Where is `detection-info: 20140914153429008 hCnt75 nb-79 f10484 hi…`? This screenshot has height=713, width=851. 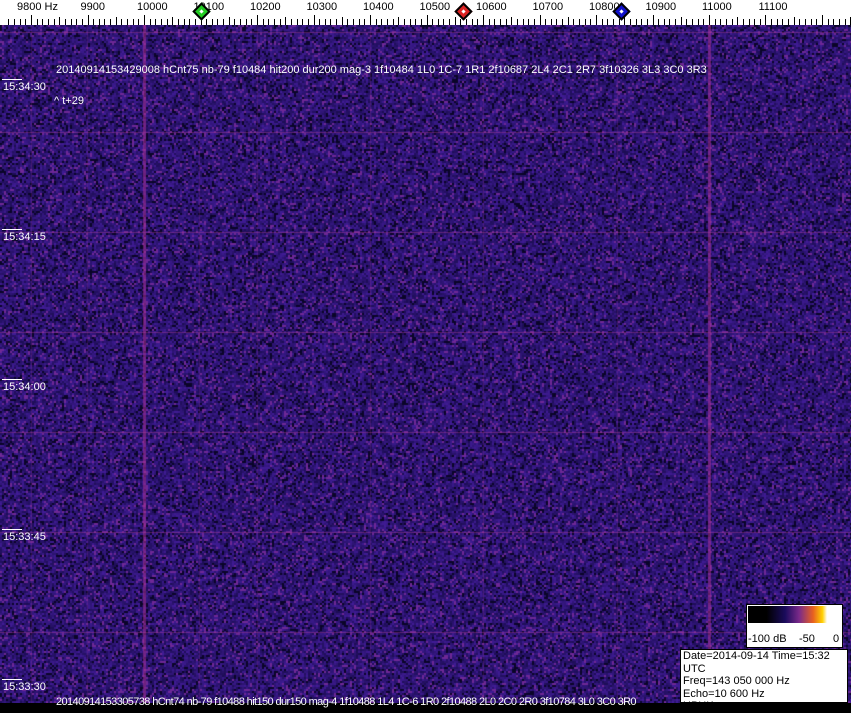 detection-info: 20140914153429008 hCnt75 nb-79 f10484 hi… is located at coordinates (381, 70).